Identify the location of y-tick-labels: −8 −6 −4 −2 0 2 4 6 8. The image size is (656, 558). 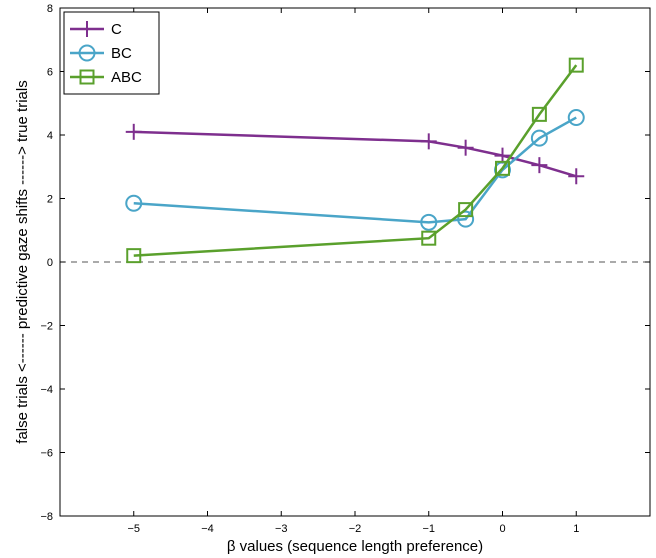
(46, 263).